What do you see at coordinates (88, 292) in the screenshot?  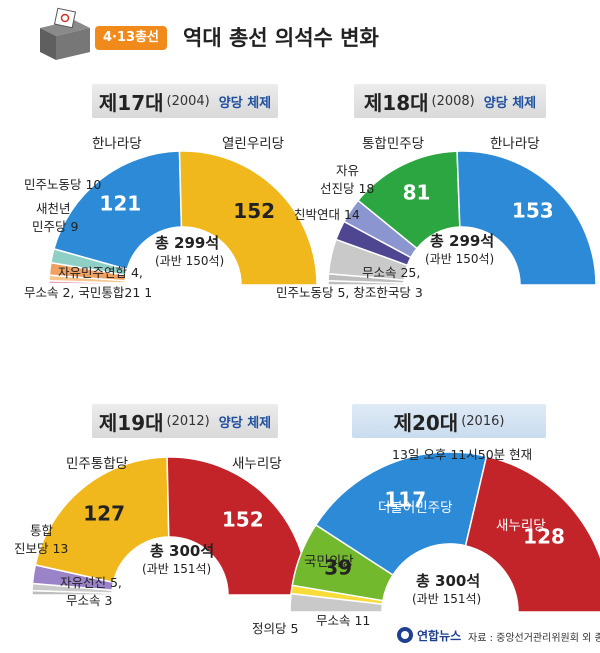 I see `label-musosok-17: 무소속 2, 국민통합21 1` at bounding box center [88, 292].